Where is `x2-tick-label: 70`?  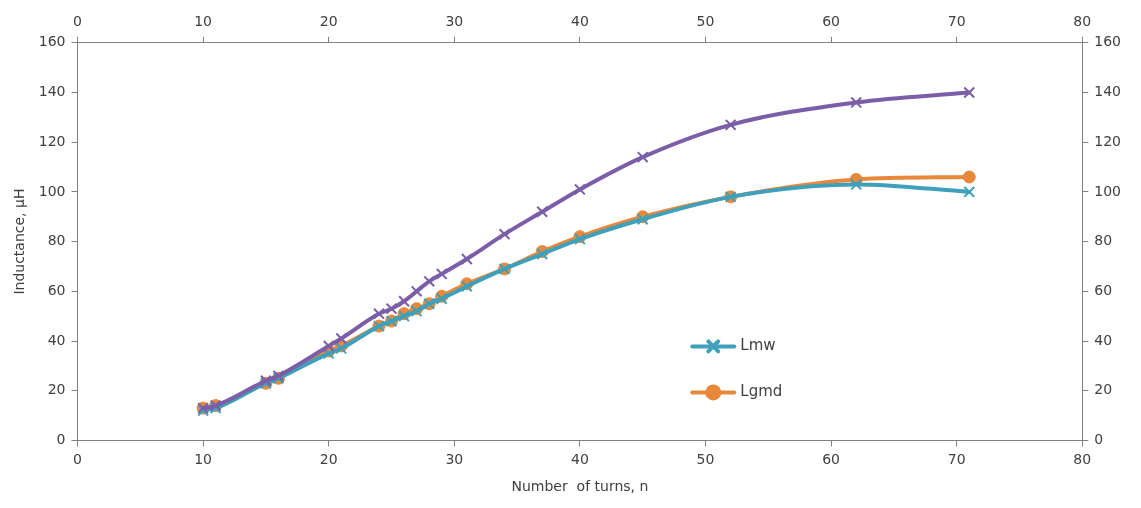 x2-tick-label: 70 is located at coordinates (956, 21).